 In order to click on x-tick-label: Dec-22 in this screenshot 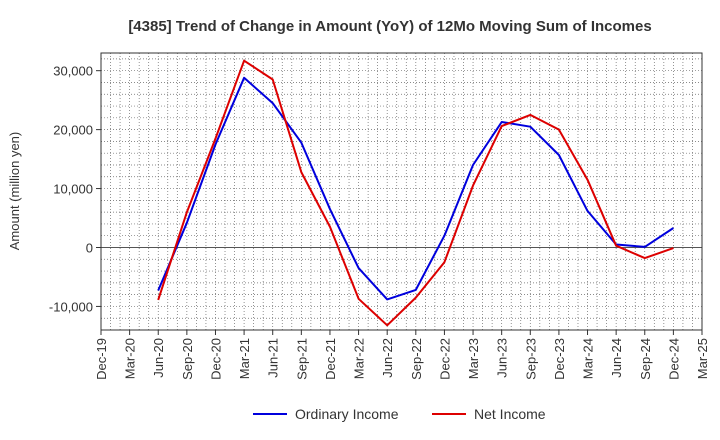, I will do `click(444, 359)`.